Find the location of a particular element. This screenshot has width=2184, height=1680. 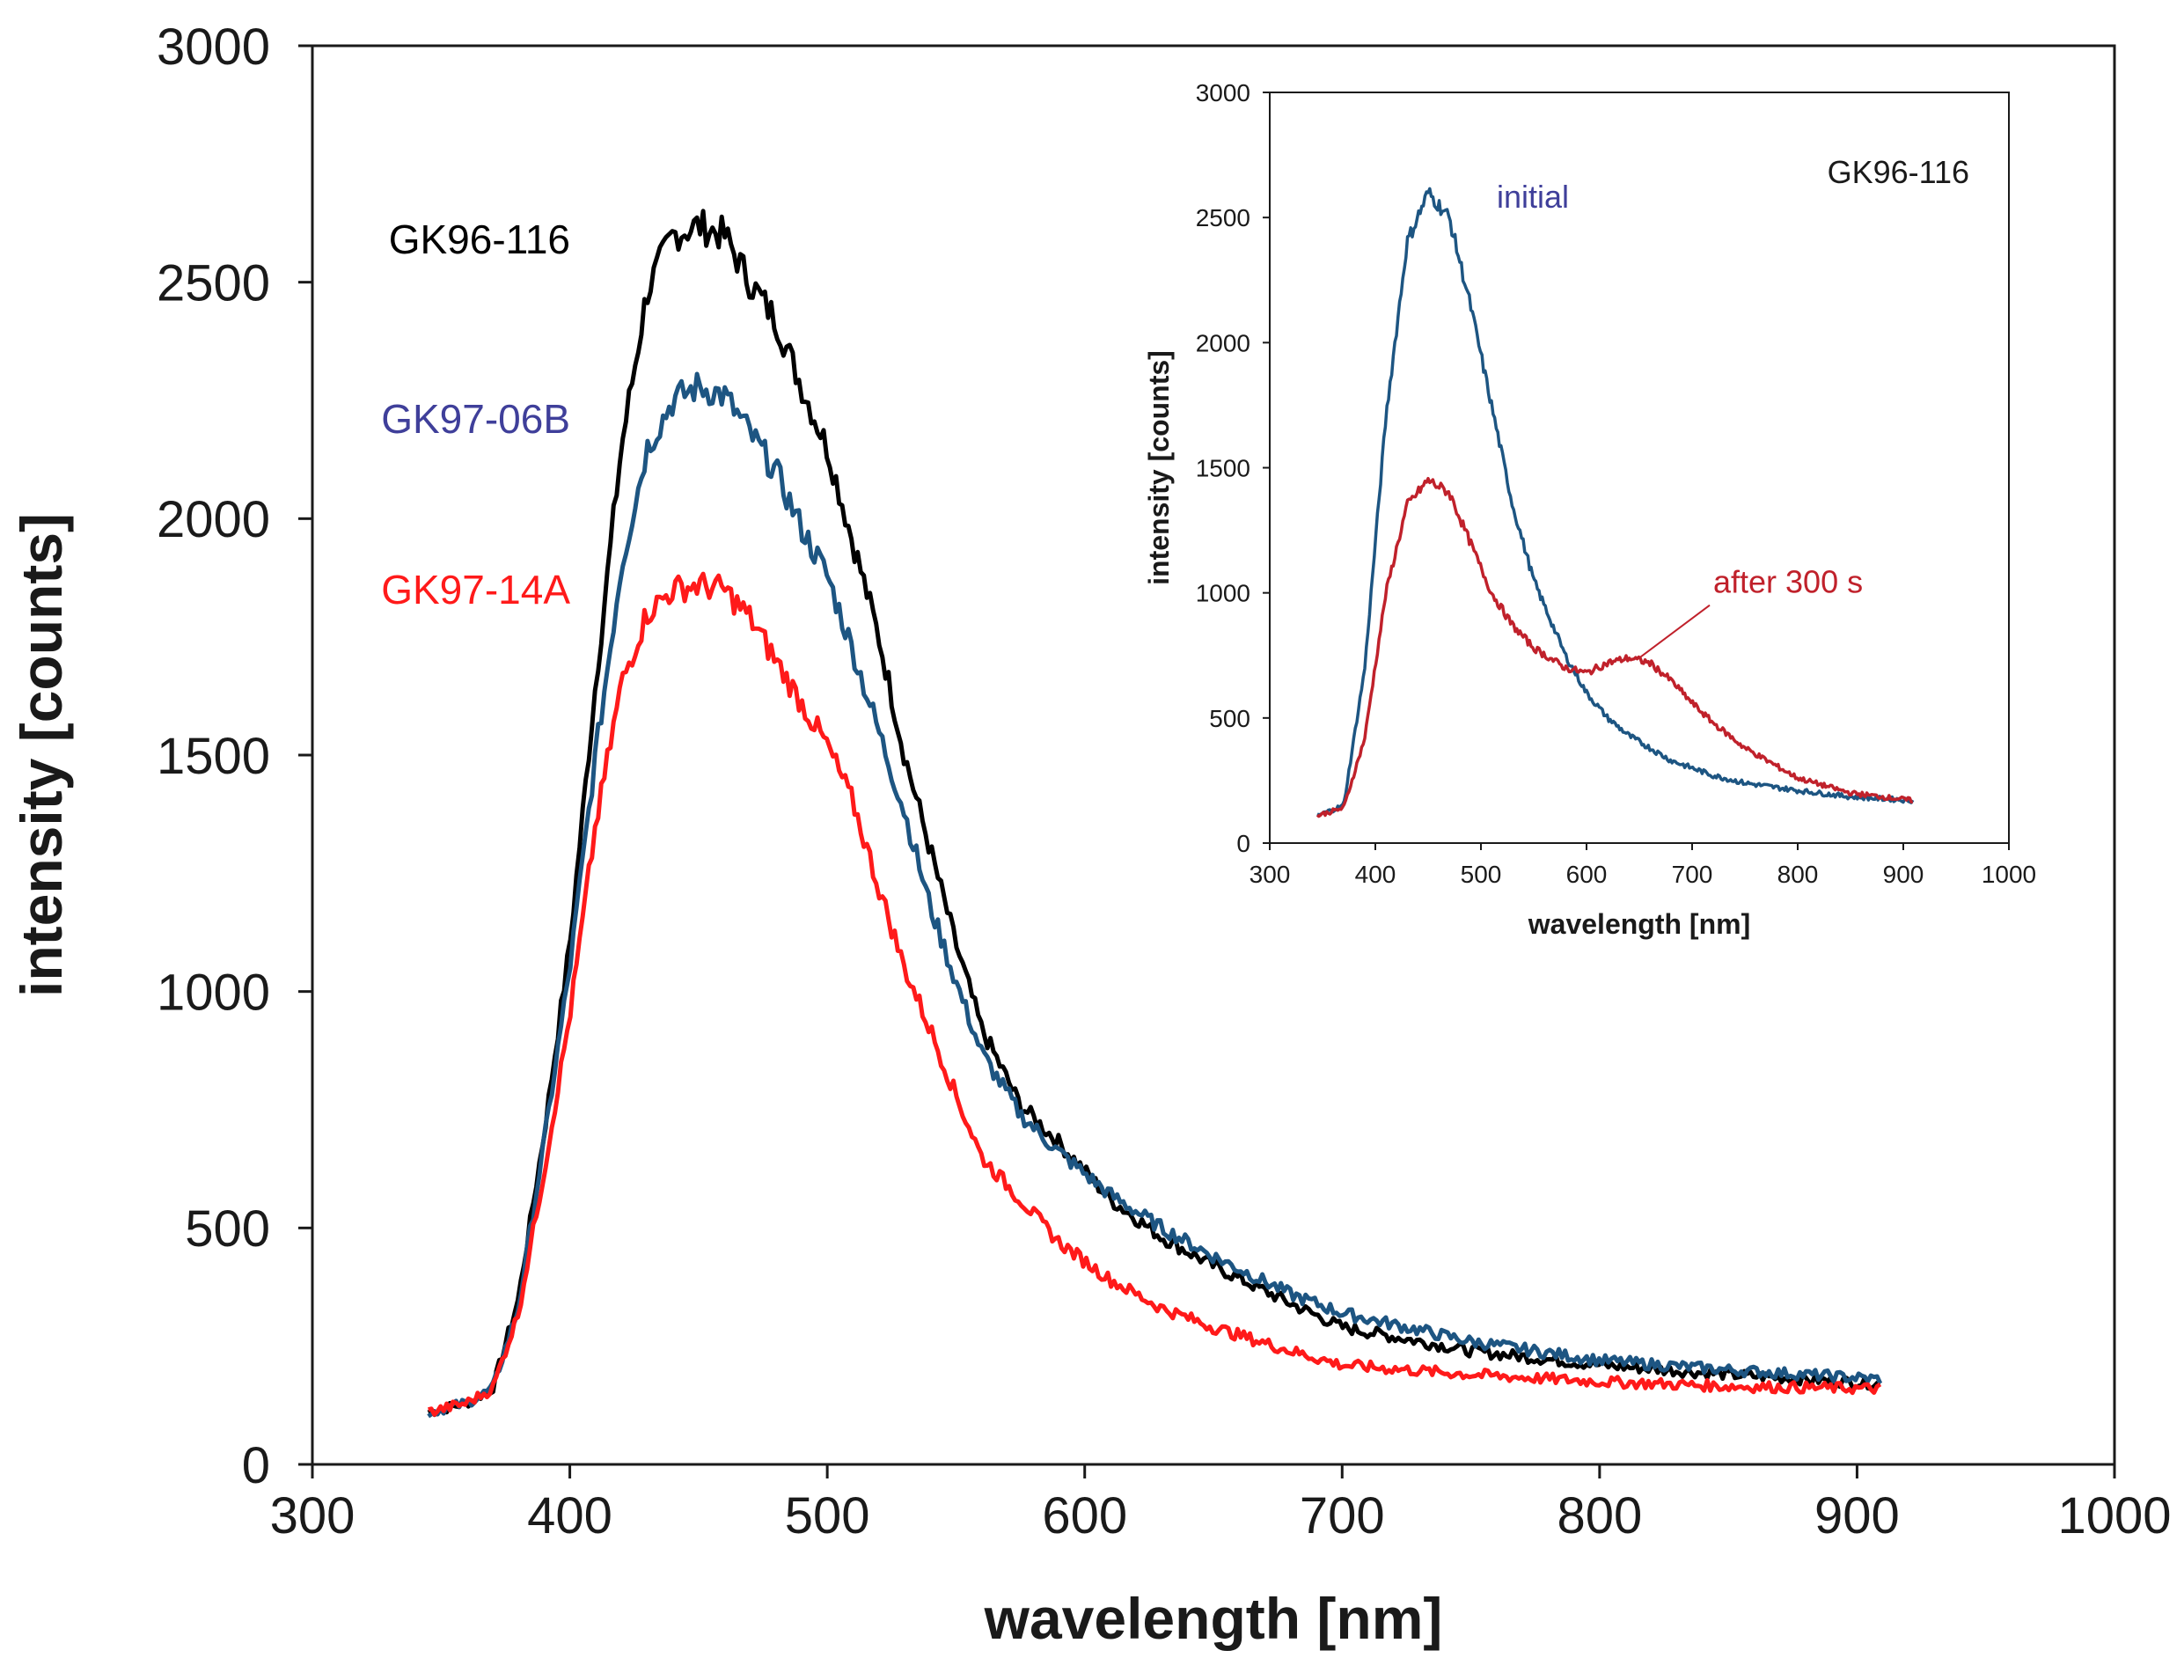

main-x-tick-label-800: 800 is located at coordinates (1599, 1515).